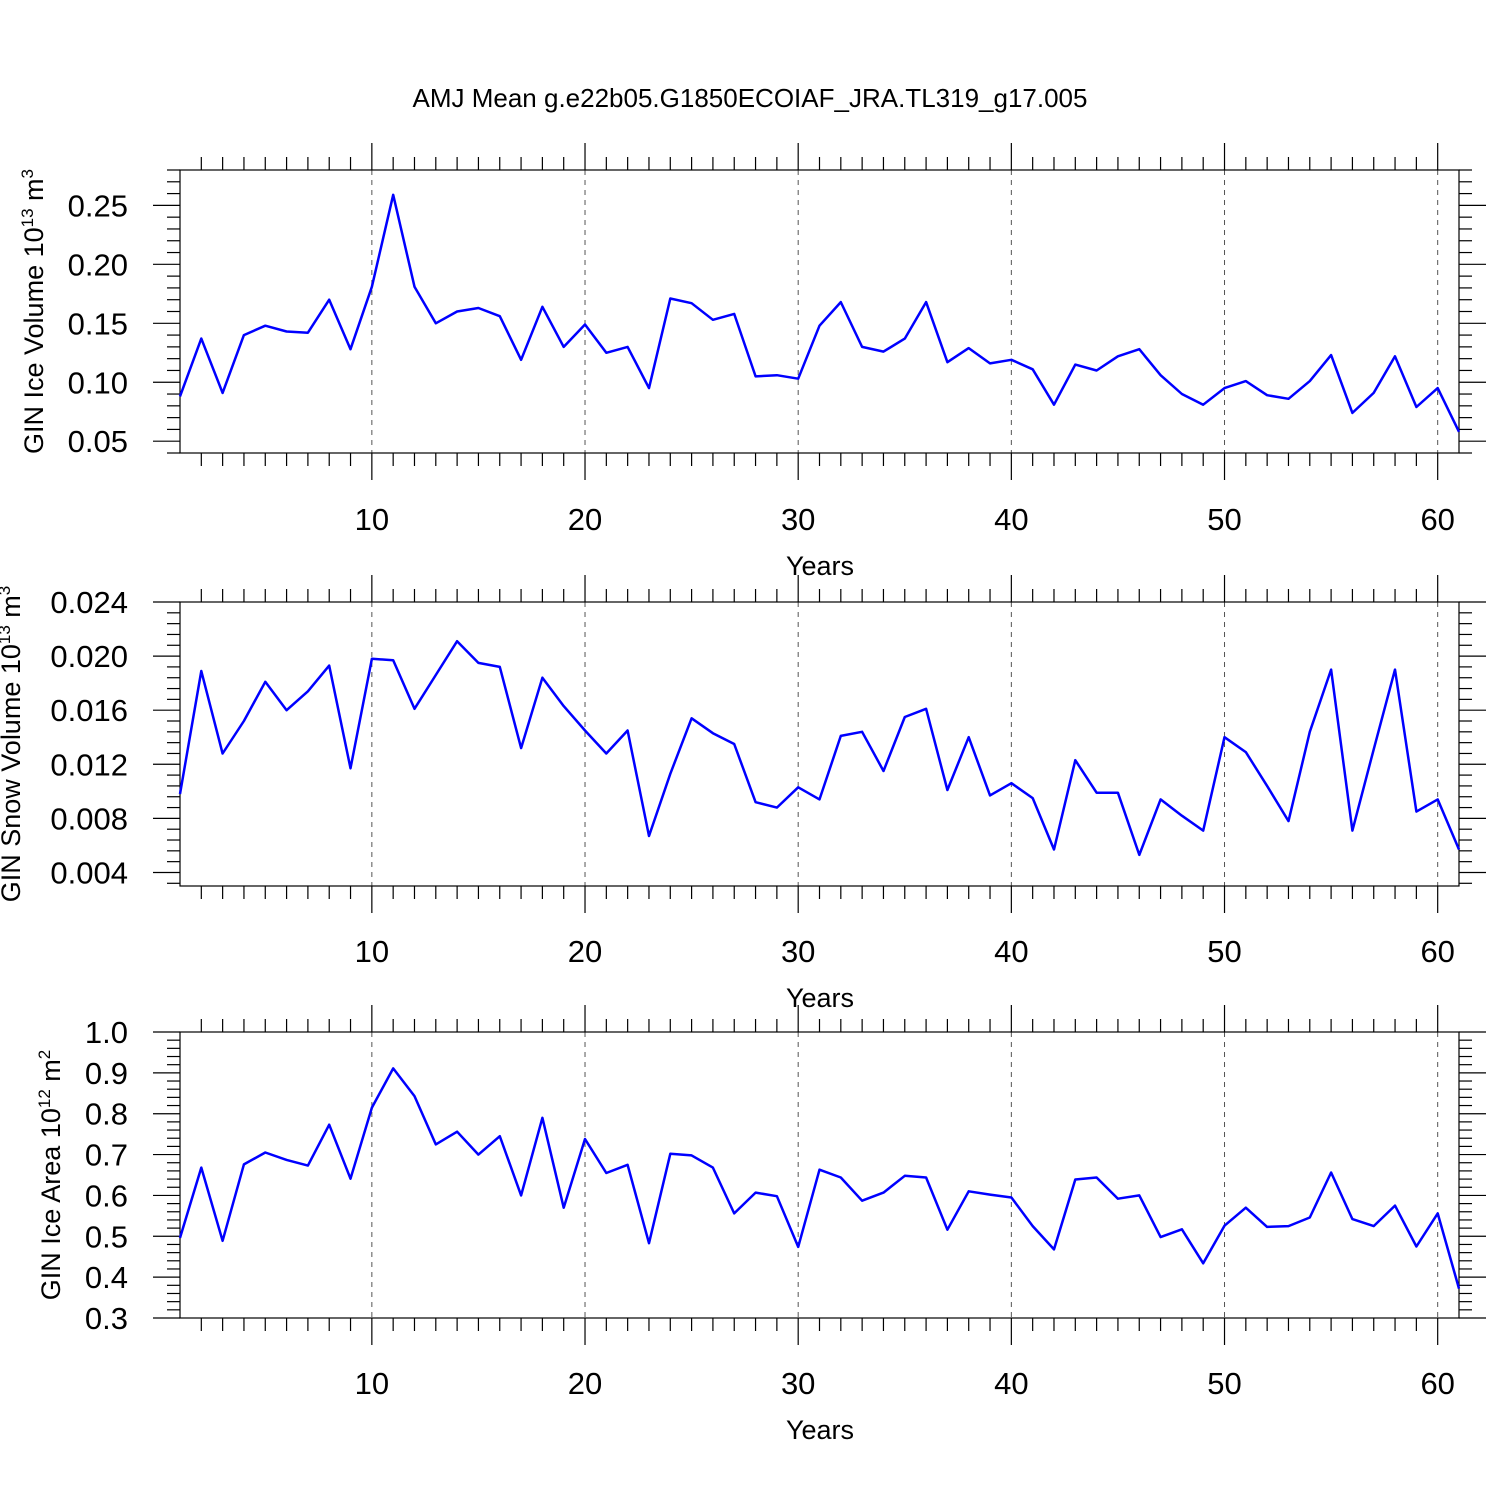 The height and width of the screenshot is (1500, 1500). Describe the element at coordinates (106, 1155) in the screenshot. I see `y-tick-label: 0.7` at that location.